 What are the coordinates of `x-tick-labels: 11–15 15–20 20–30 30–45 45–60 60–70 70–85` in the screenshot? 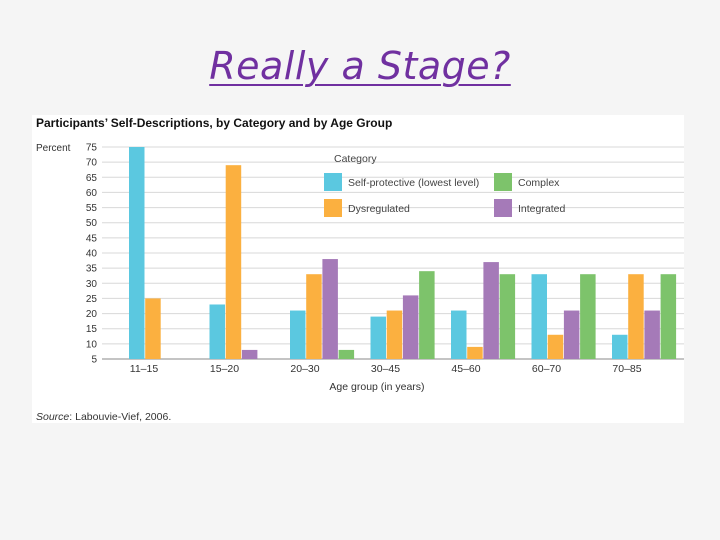 It's located at (386, 369).